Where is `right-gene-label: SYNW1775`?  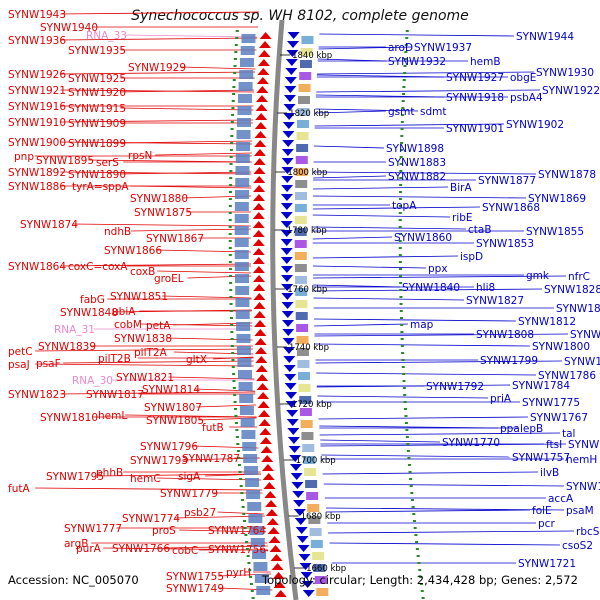 right-gene-label: SYNW1775 is located at coordinates (551, 403).